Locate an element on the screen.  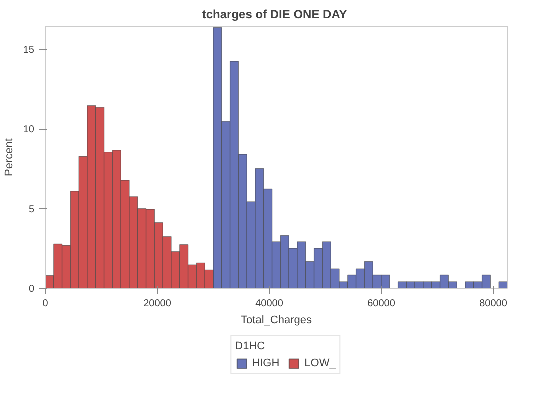
legend-title: D1HC is located at coordinates (250, 346).